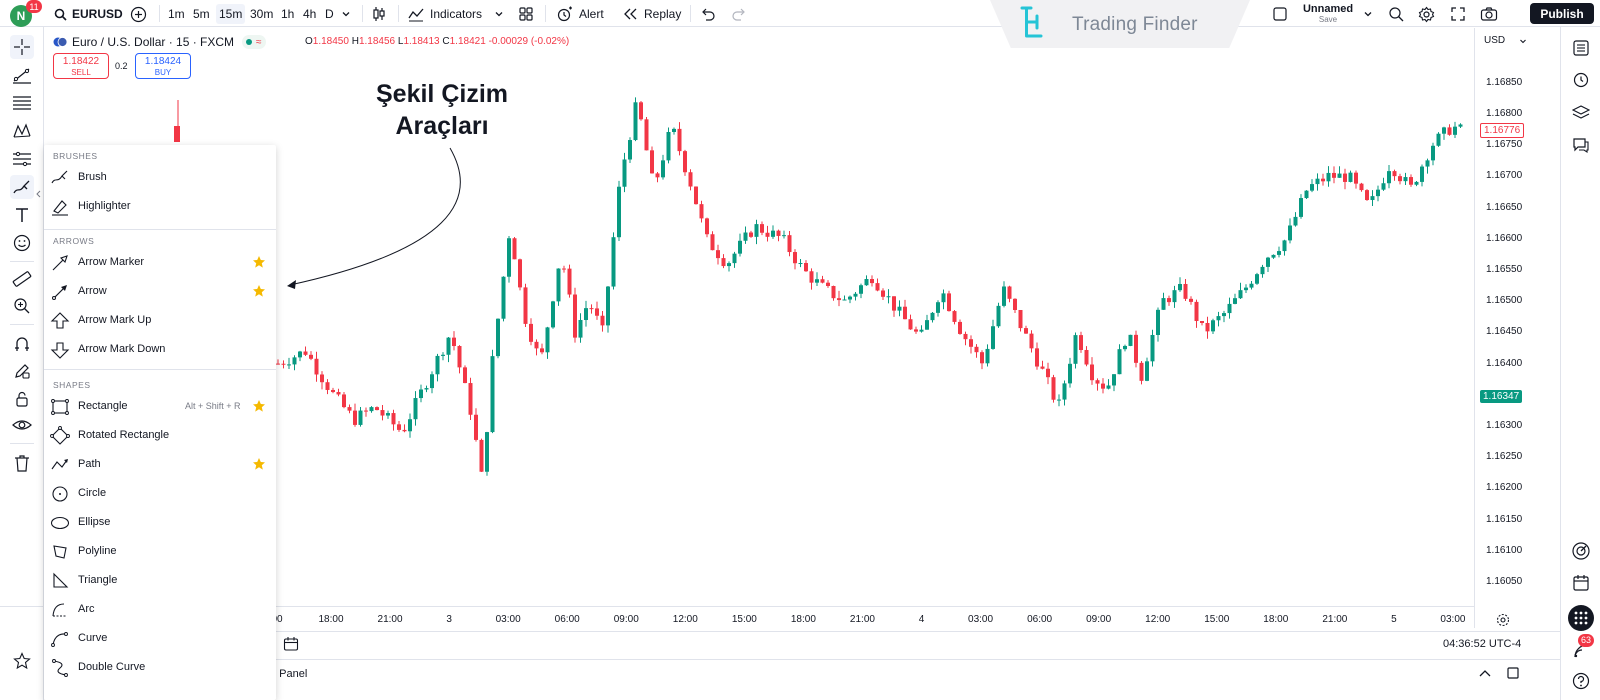 The image size is (1600, 700). What do you see at coordinates (160, 464) in the screenshot?
I see `menu-item-path: Path` at bounding box center [160, 464].